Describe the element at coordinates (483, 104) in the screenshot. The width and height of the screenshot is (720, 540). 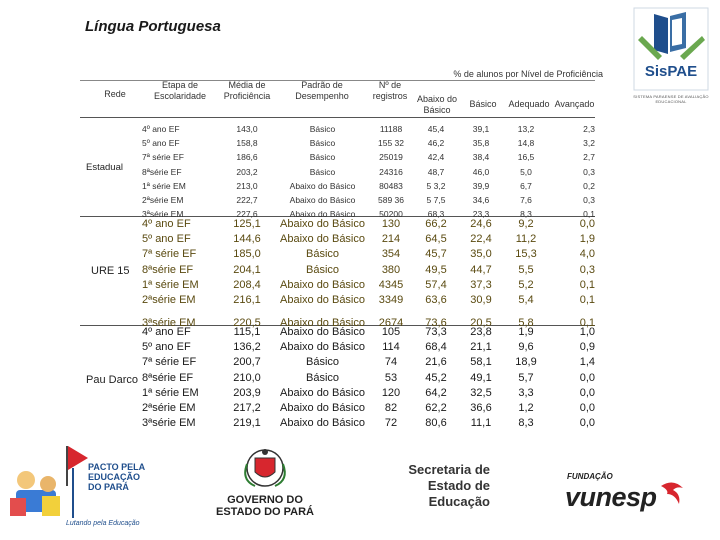
I see `header-basico: Básico` at that location.